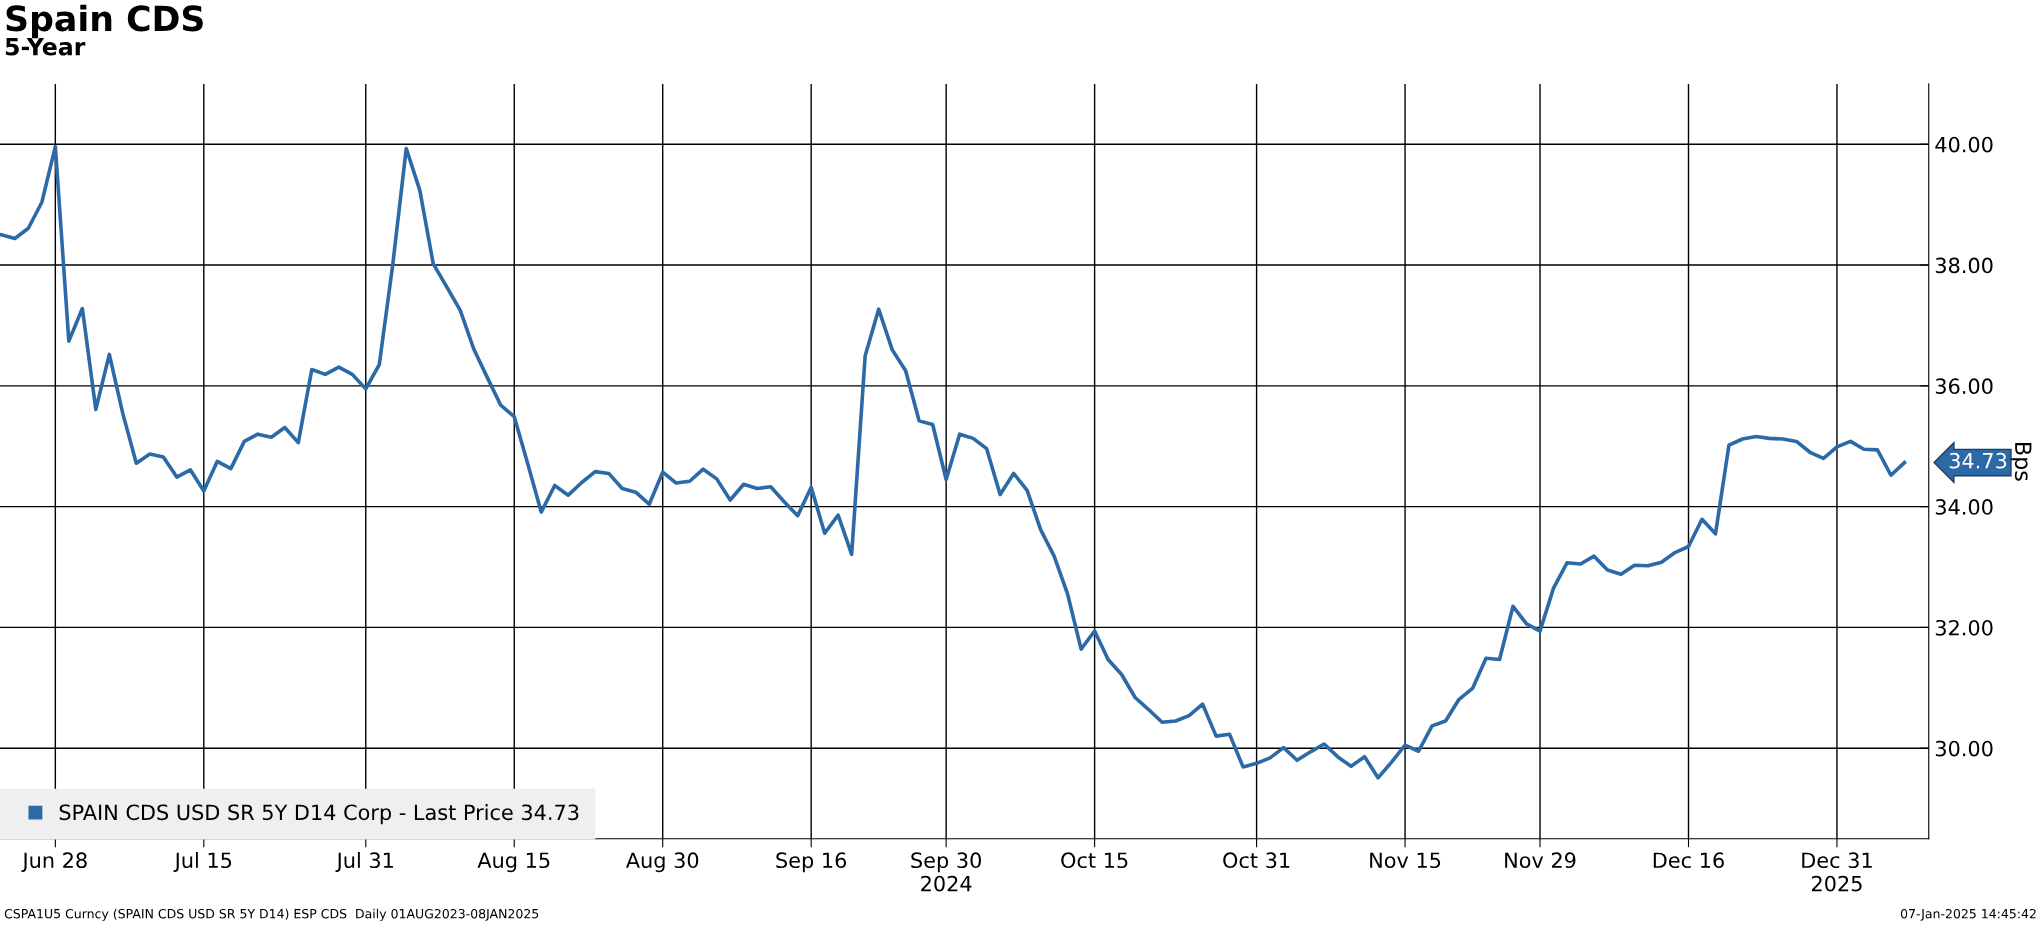  I want to click on x-tick-label: Nov 15, so click(1405, 860).